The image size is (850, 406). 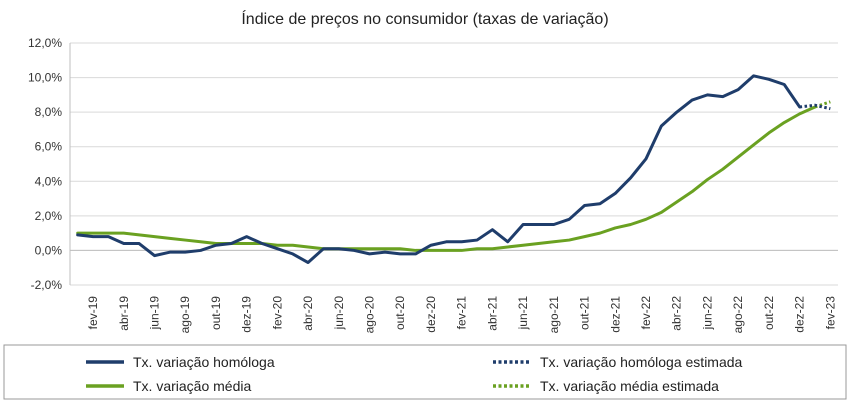 What do you see at coordinates (49, 181) in the screenshot?
I see `y-tick-label: 4,0%` at bounding box center [49, 181].